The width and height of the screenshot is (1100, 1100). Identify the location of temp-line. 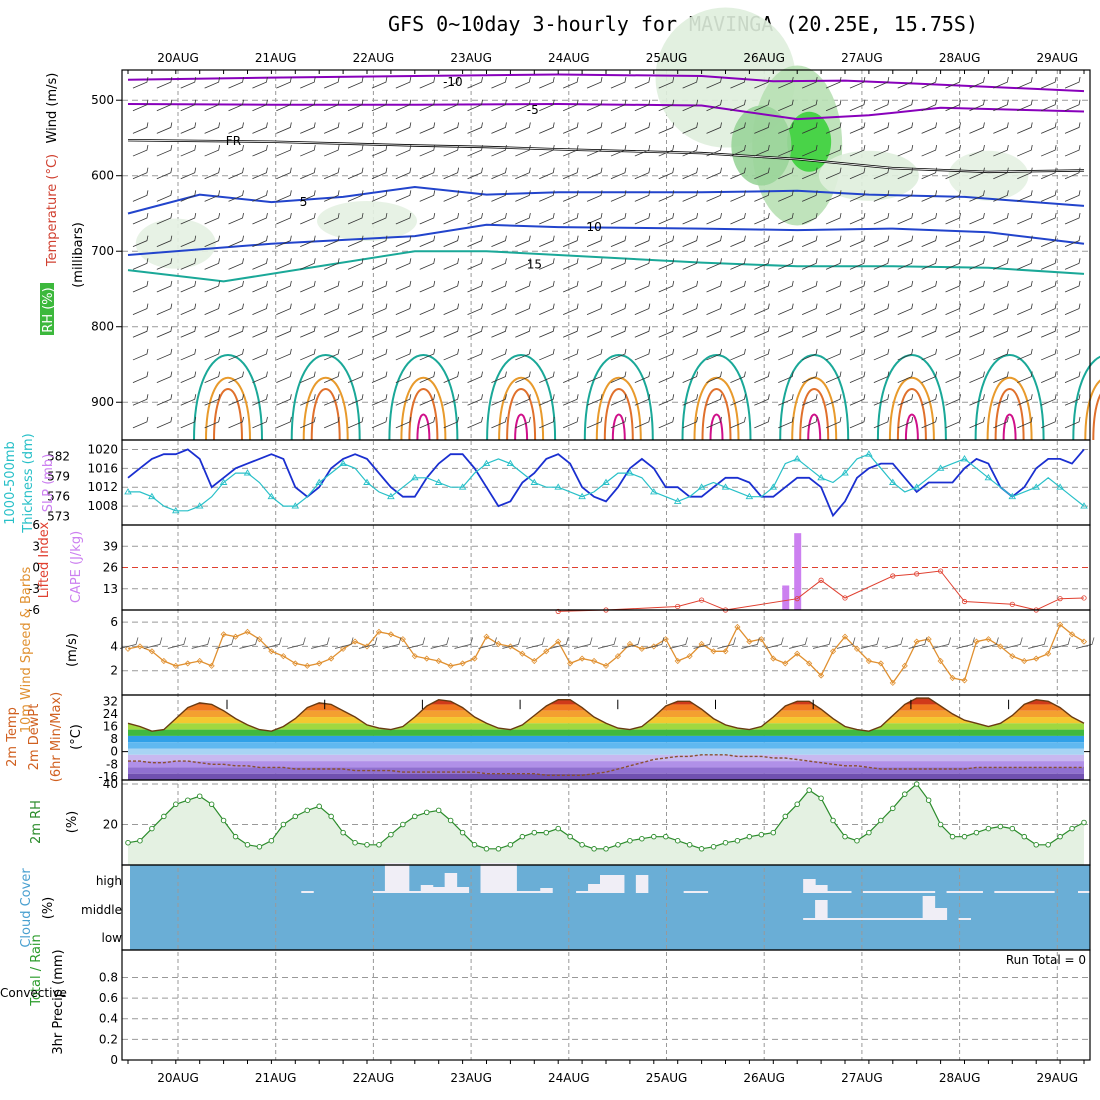
(606, 714).